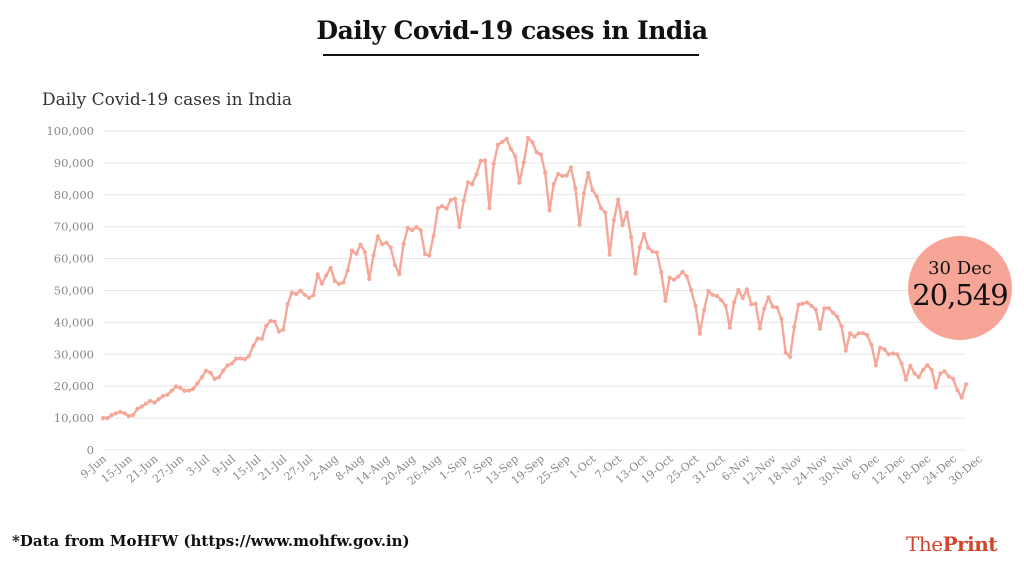 This screenshot has height=576, width=1024. What do you see at coordinates (74, 163) in the screenshot?
I see `y-tick-label: 90,000` at bounding box center [74, 163].